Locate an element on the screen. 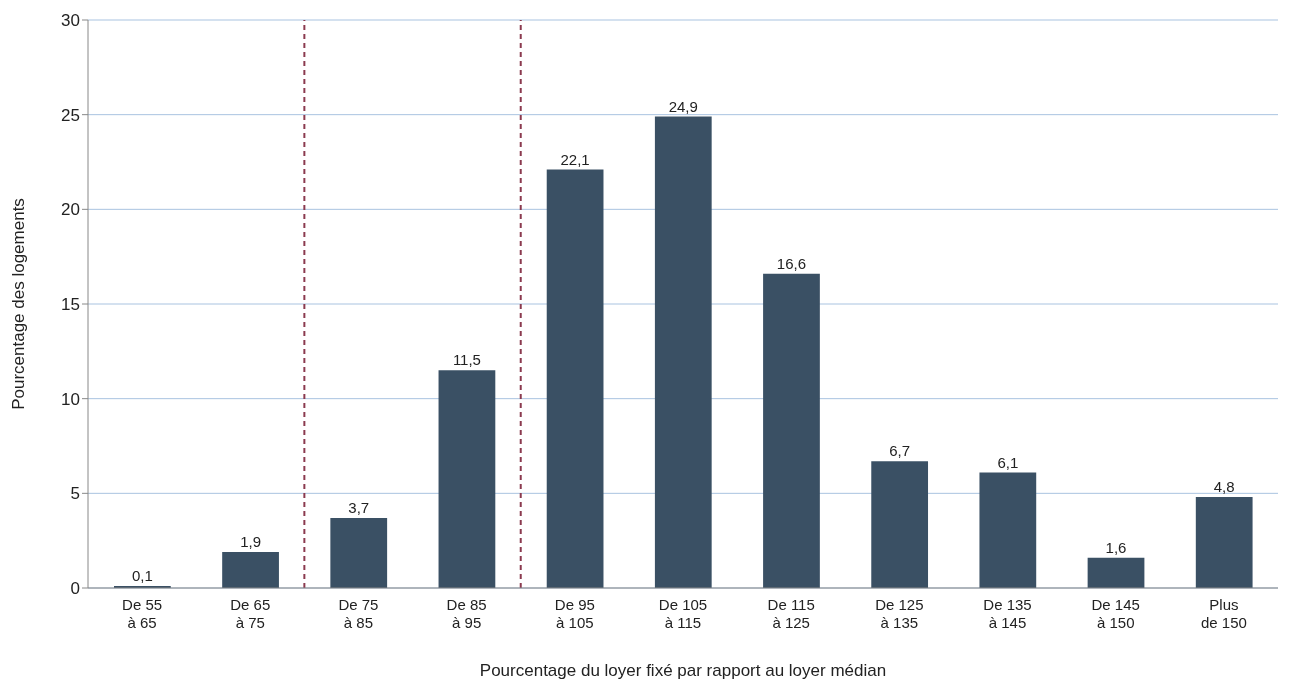 The height and width of the screenshot is (690, 1289). x-tick-label: De 65 à 75 is located at coordinates (250, 613).